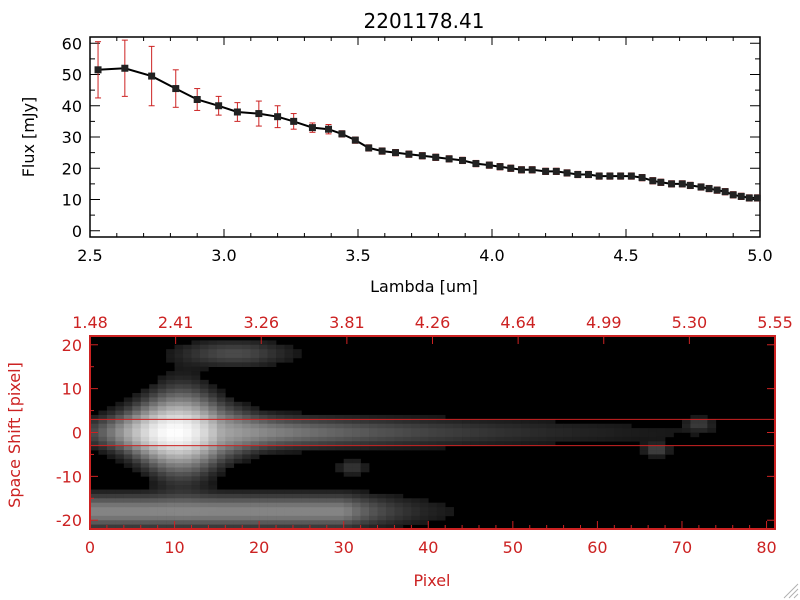 The width and height of the screenshot is (800, 600). I want to click on spectrum-x-tick-label: 5.0, so click(759, 255).